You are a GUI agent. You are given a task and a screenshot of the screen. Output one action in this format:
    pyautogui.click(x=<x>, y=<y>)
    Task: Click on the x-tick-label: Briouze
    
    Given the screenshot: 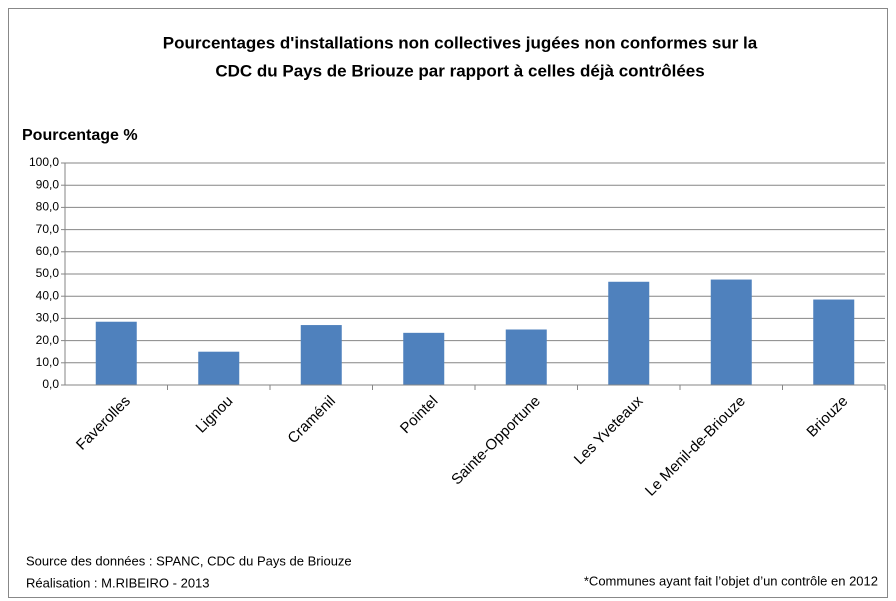 What is the action you would take?
    pyautogui.click(x=827, y=417)
    